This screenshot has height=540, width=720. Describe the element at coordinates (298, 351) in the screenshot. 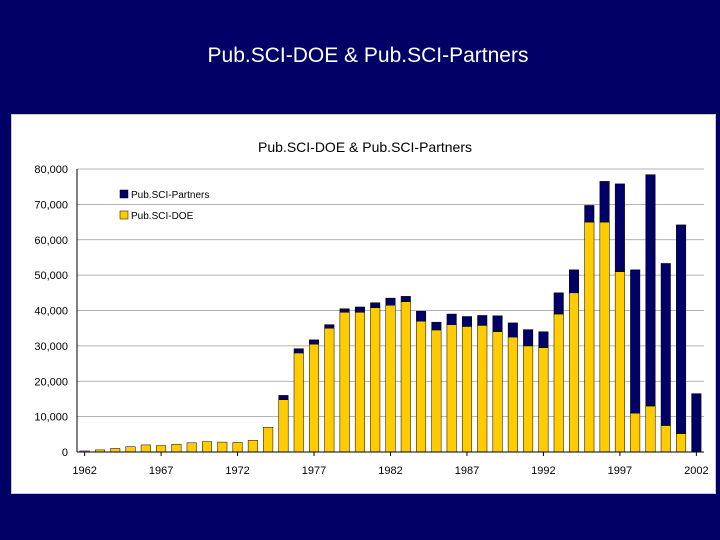

I see `bar-pub-sci-partners-1976` at that location.